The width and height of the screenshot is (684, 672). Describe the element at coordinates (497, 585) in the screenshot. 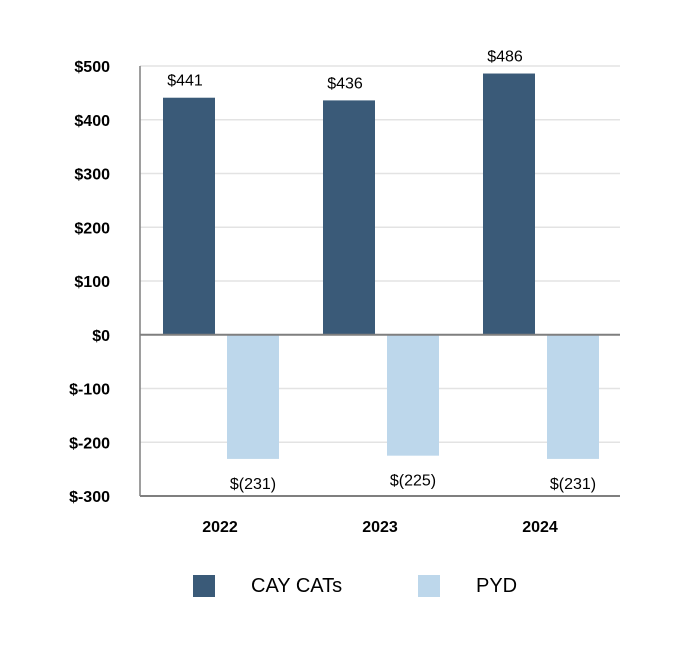

I see `legend-label-pyd: PYD` at that location.